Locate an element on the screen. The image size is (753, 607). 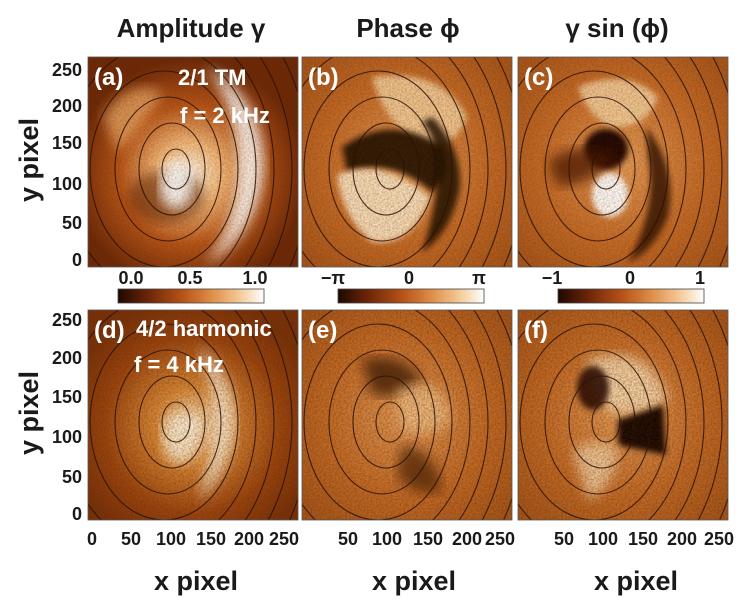
column-title-gamma-sin-phi: γ sin (ϕ) is located at coordinates (616, 28).